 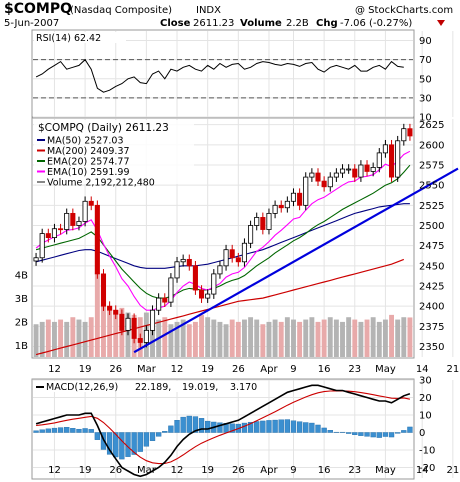 What do you see at coordinates (422, 369) in the screenshot?
I see `x-tick-label-upper: 14` at bounding box center [422, 369].